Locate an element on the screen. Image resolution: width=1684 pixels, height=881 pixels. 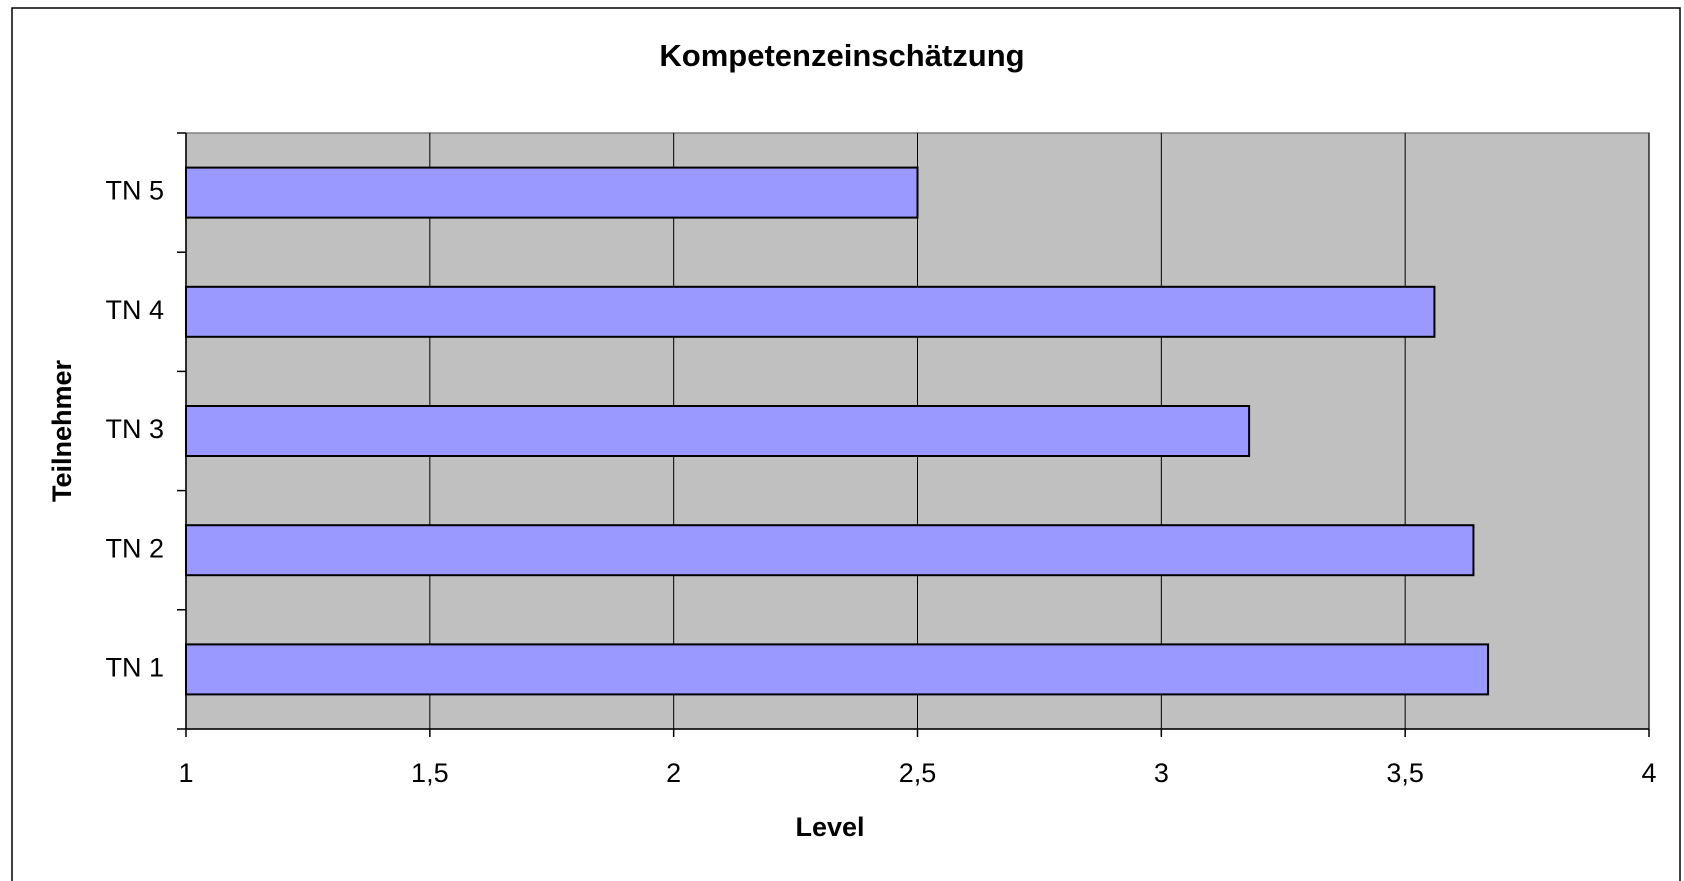
x-tick-label: 3 is located at coordinates (1161, 773).